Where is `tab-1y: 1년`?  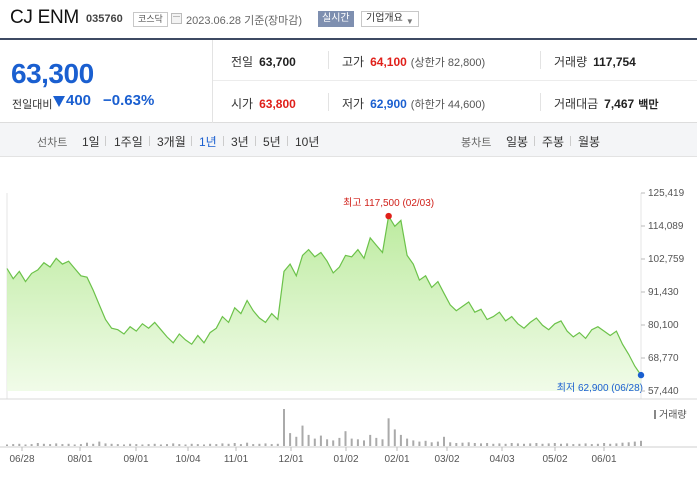 tab-1y: 1년 is located at coordinates (208, 142).